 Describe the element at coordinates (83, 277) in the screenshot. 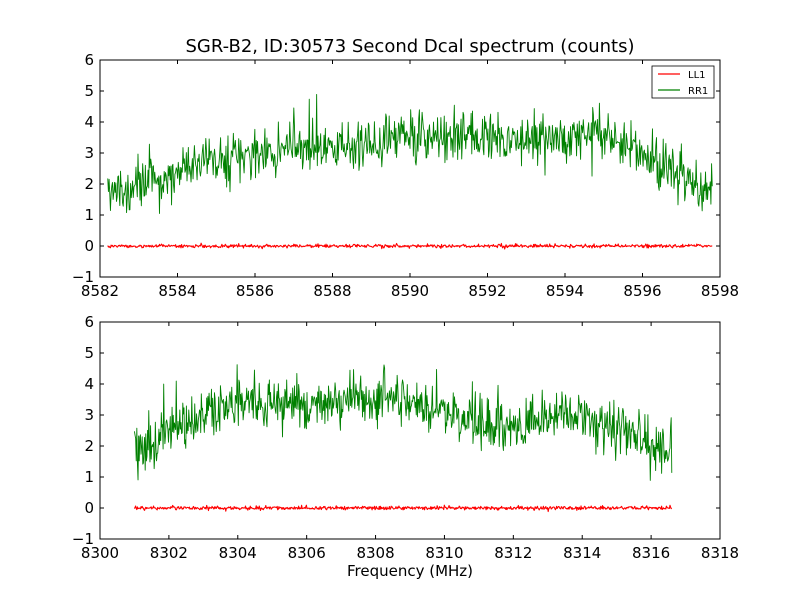

I see `top-ytick-label: −1` at that location.